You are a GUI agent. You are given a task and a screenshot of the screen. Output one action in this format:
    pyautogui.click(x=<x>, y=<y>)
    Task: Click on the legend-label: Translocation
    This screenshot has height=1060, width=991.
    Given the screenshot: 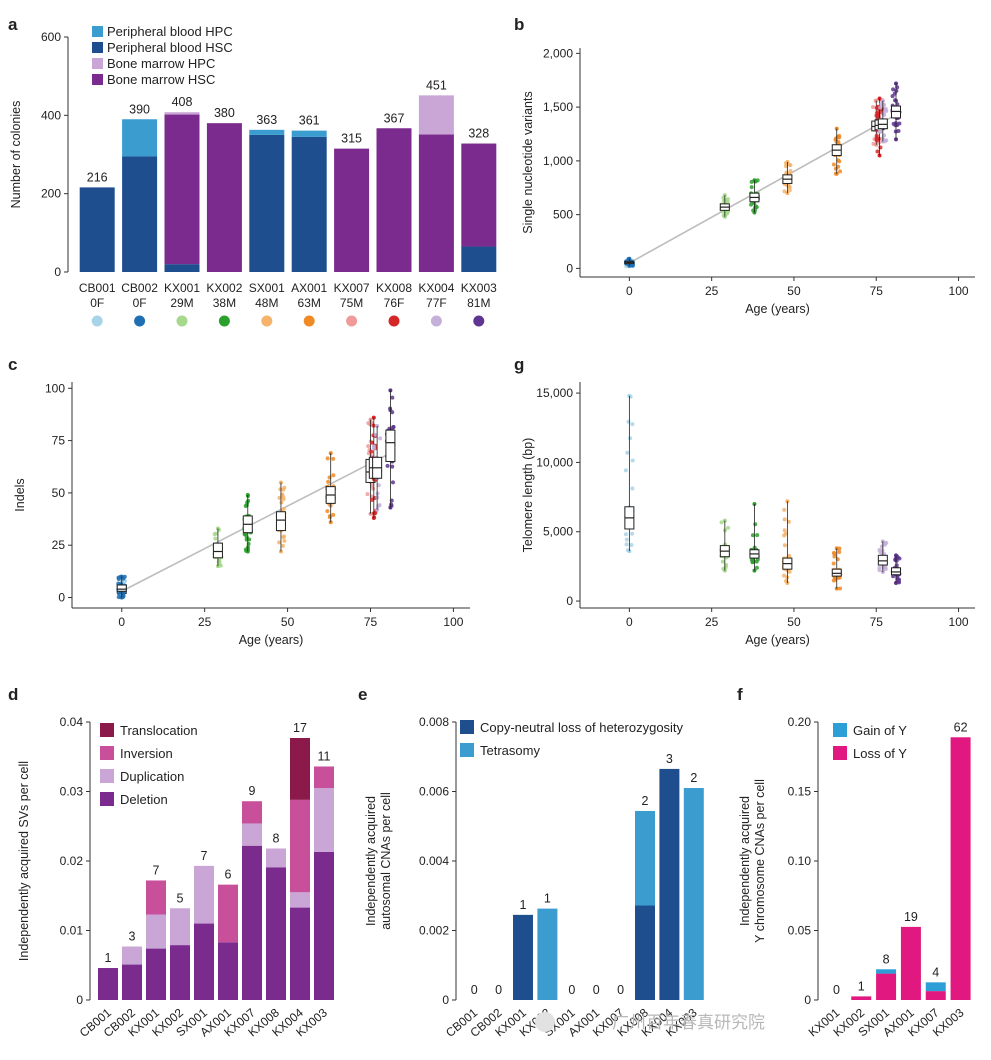 What is the action you would take?
    pyautogui.click(x=159, y=730)
    